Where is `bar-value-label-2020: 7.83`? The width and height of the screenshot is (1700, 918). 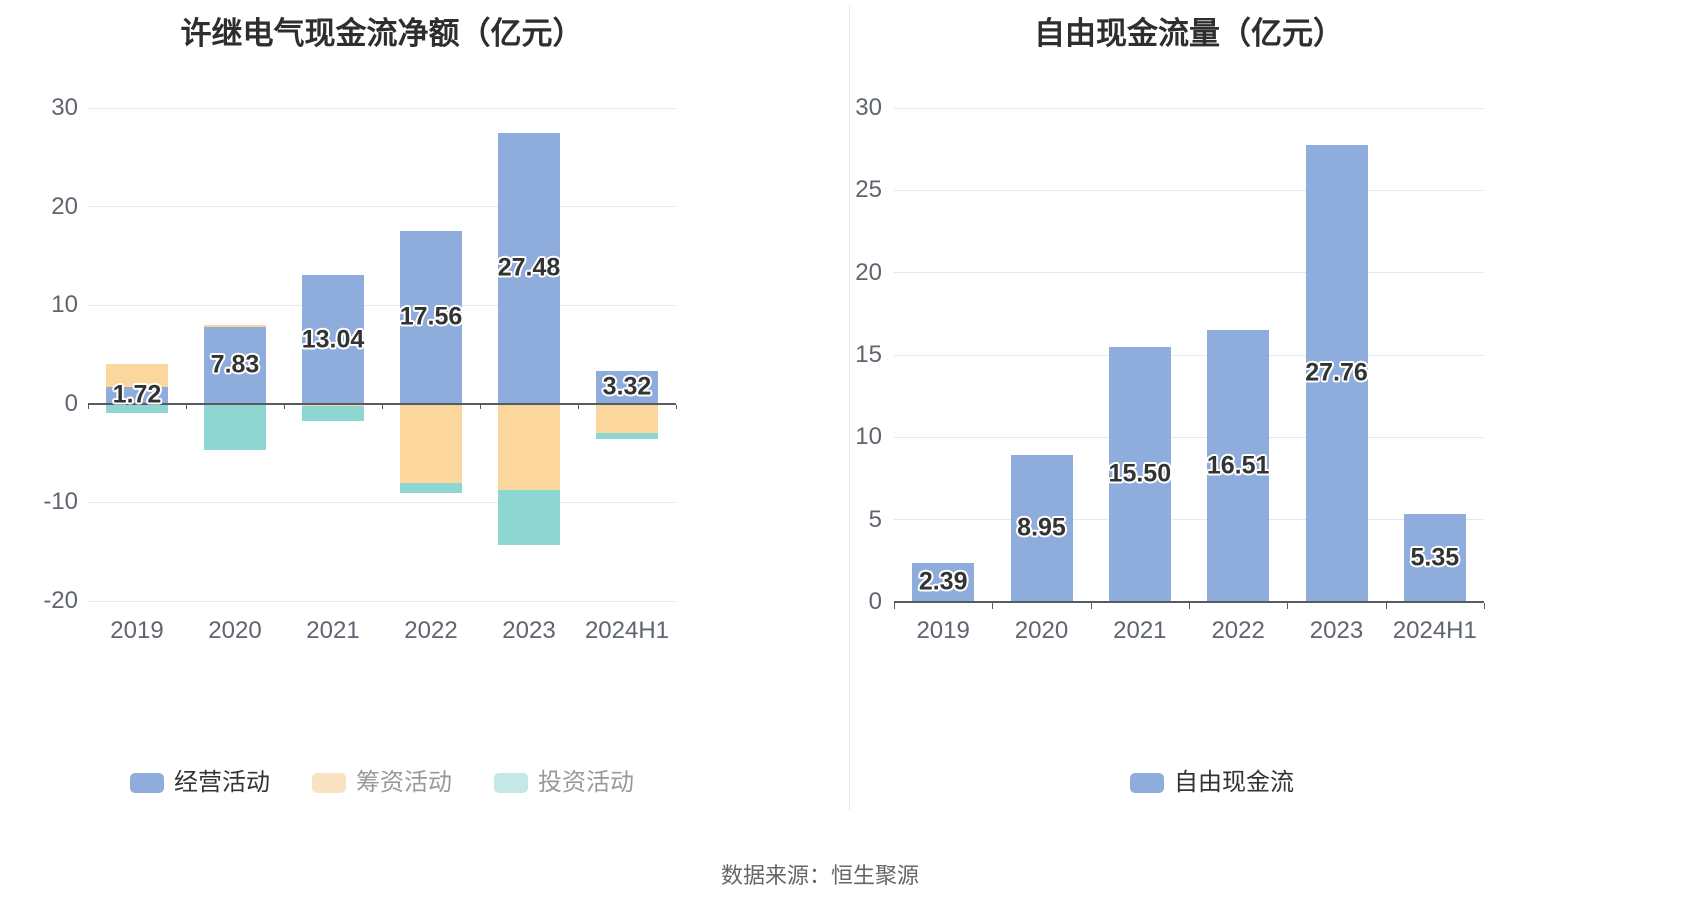 bar-value-label-2020: 7.83 is located at coordinates (235, 364).